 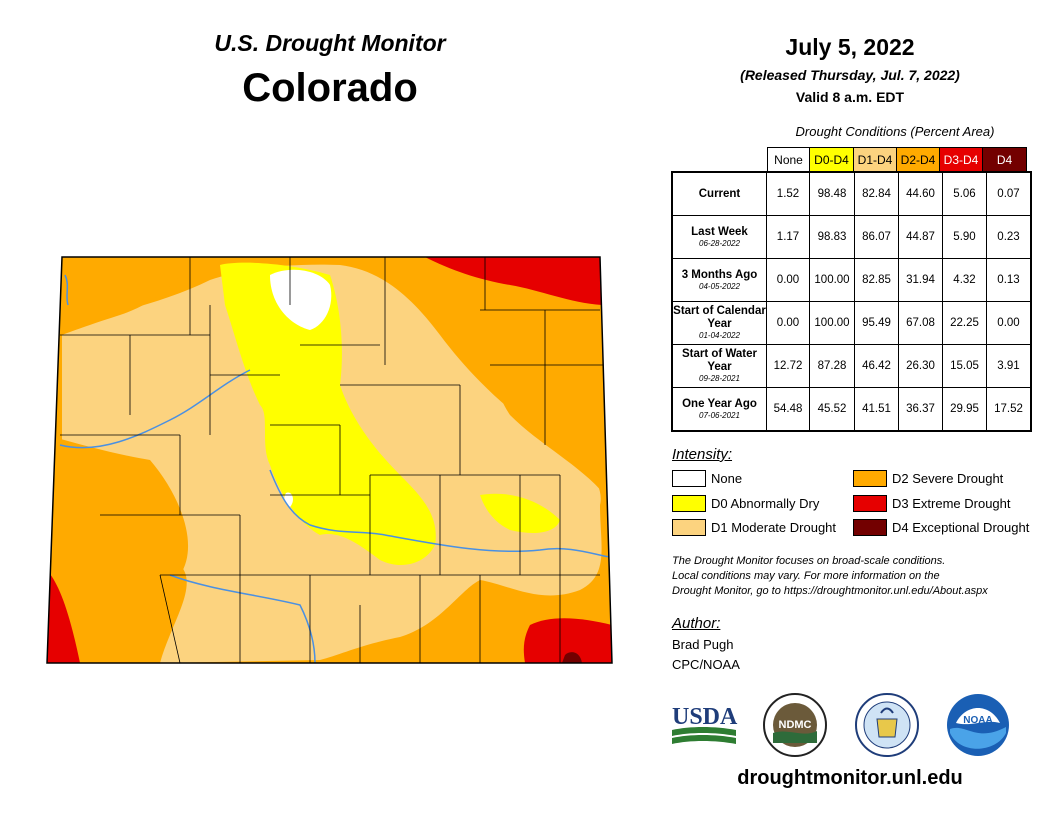 I want to click on table-cell: 87.28, so click(x=832, y=366).